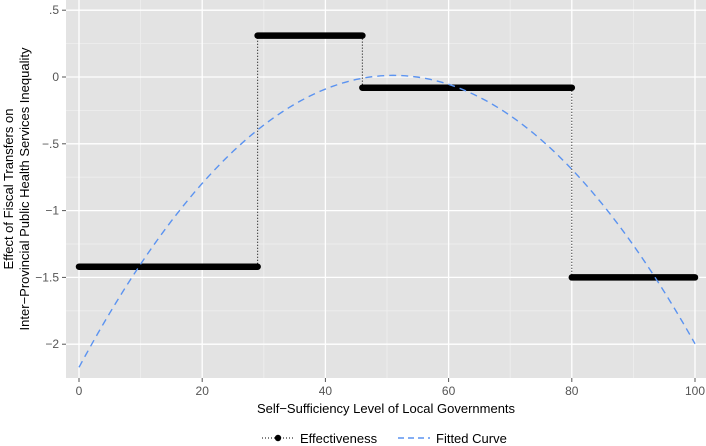 Image resolution: width=706 pixels, height=446 pixels. I want to click on x-axis: 0 20 40 60 80 100, so click(390, 388).